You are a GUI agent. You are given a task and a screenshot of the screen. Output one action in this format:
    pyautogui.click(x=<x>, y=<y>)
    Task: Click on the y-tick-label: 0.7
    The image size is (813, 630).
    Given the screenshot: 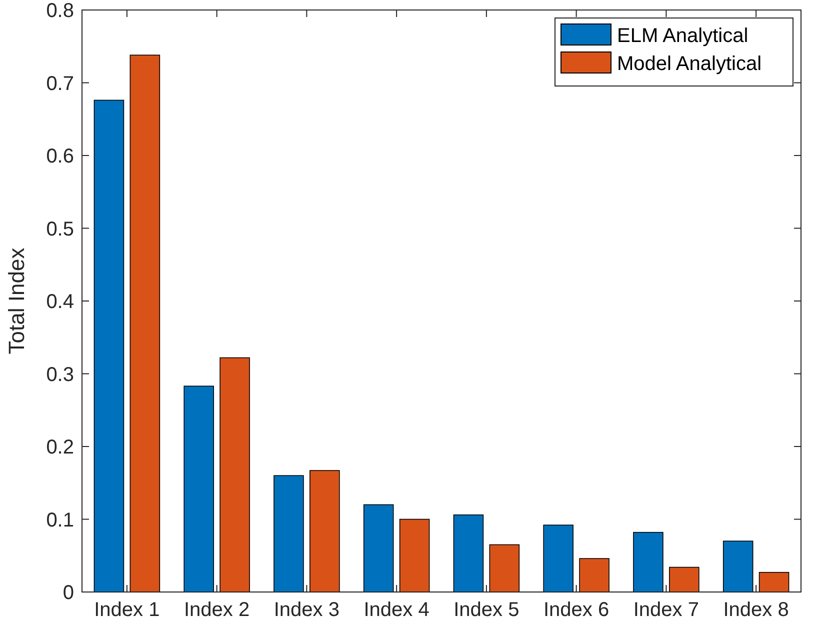 What is the action you would take?
    pyautogui.click(x=60, y=83)
    